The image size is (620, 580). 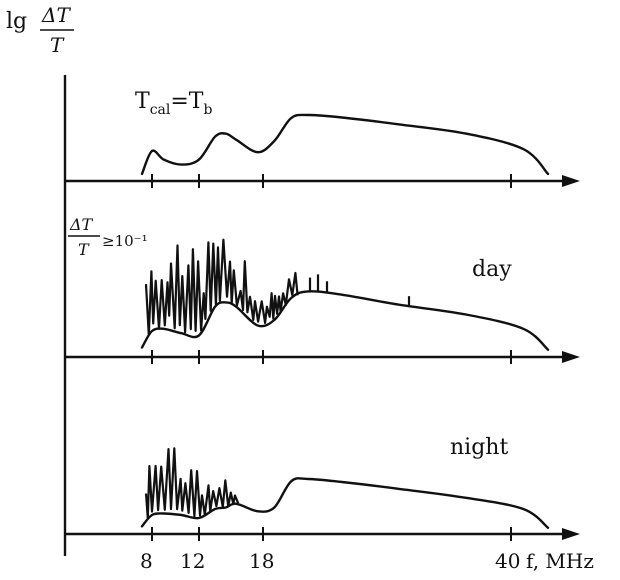 What do you see at coordinates (56, 15) in the screenshot?
I see `y-axis-title-numerator: ΔT` at bounding box center [56, 15].